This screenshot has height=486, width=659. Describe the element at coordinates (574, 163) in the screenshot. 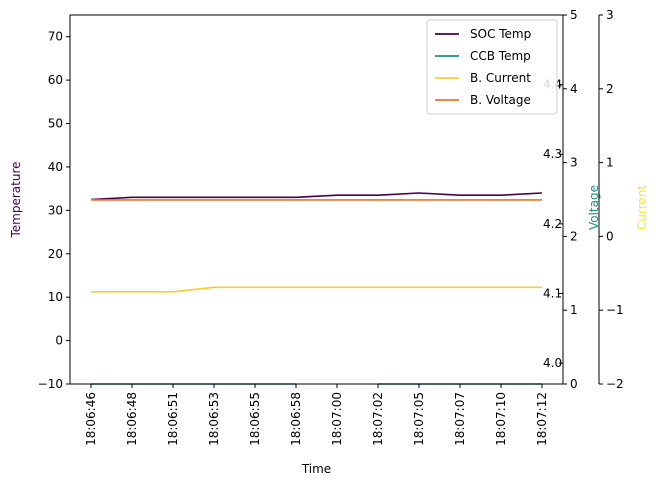

I see `voltage-outer-tick-label: 3` at that location.